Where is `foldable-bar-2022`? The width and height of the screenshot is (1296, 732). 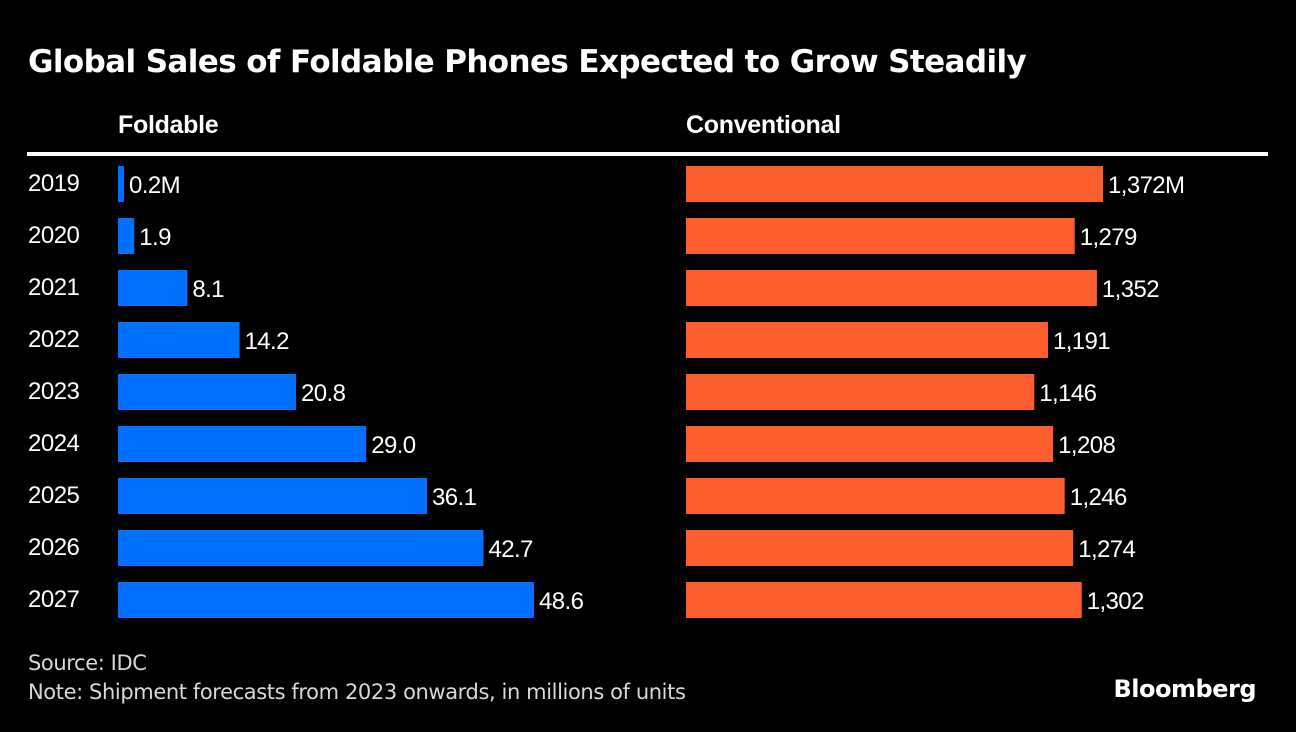
foldable-bar-2022 is located at coordinates (179, 340).